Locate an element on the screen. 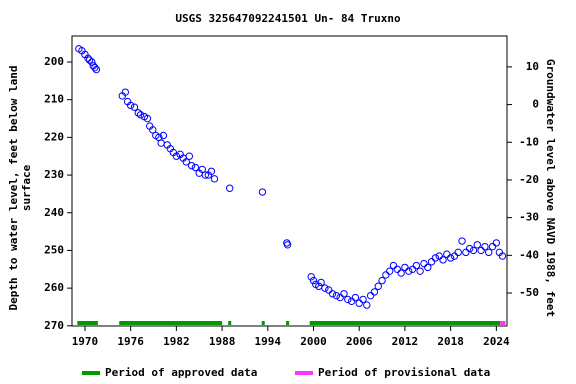  legend-label: Period of approved data is located at coordinates (181, 372).